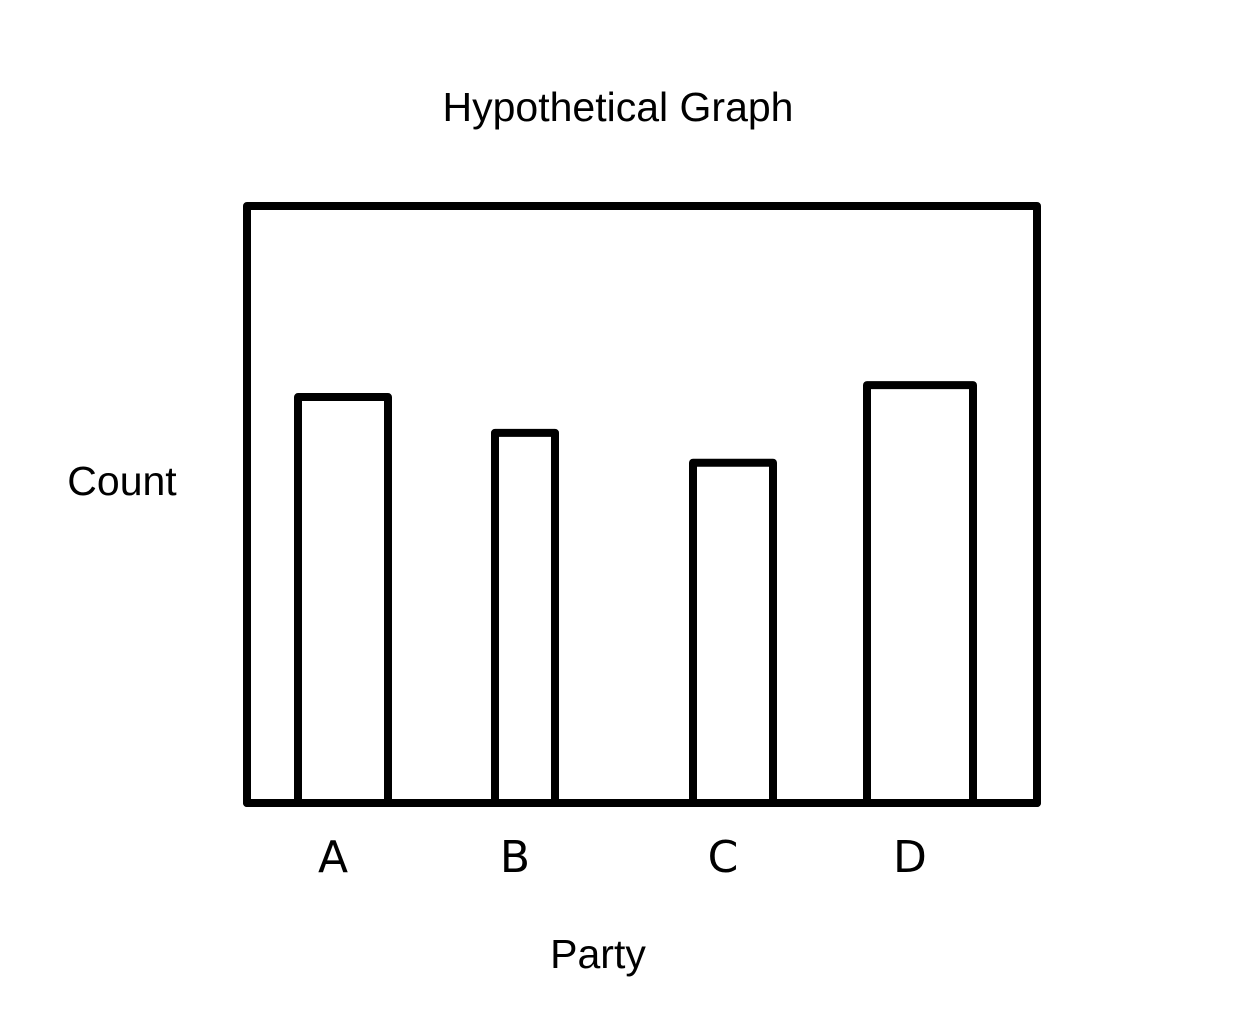 The width and height of the screenshot is (1244, 1017). Describe the element at coordinates (733, 632) in the screenshot. I see `bar-c` at that location.